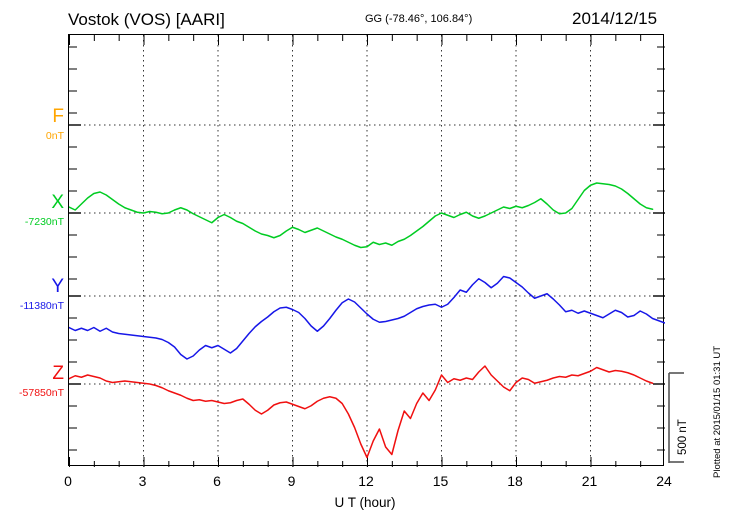  What do you see at coordinates (291, 481) in the screenshot?
I see `x-tick-label-9: 9` at bounding box center [291, 481].